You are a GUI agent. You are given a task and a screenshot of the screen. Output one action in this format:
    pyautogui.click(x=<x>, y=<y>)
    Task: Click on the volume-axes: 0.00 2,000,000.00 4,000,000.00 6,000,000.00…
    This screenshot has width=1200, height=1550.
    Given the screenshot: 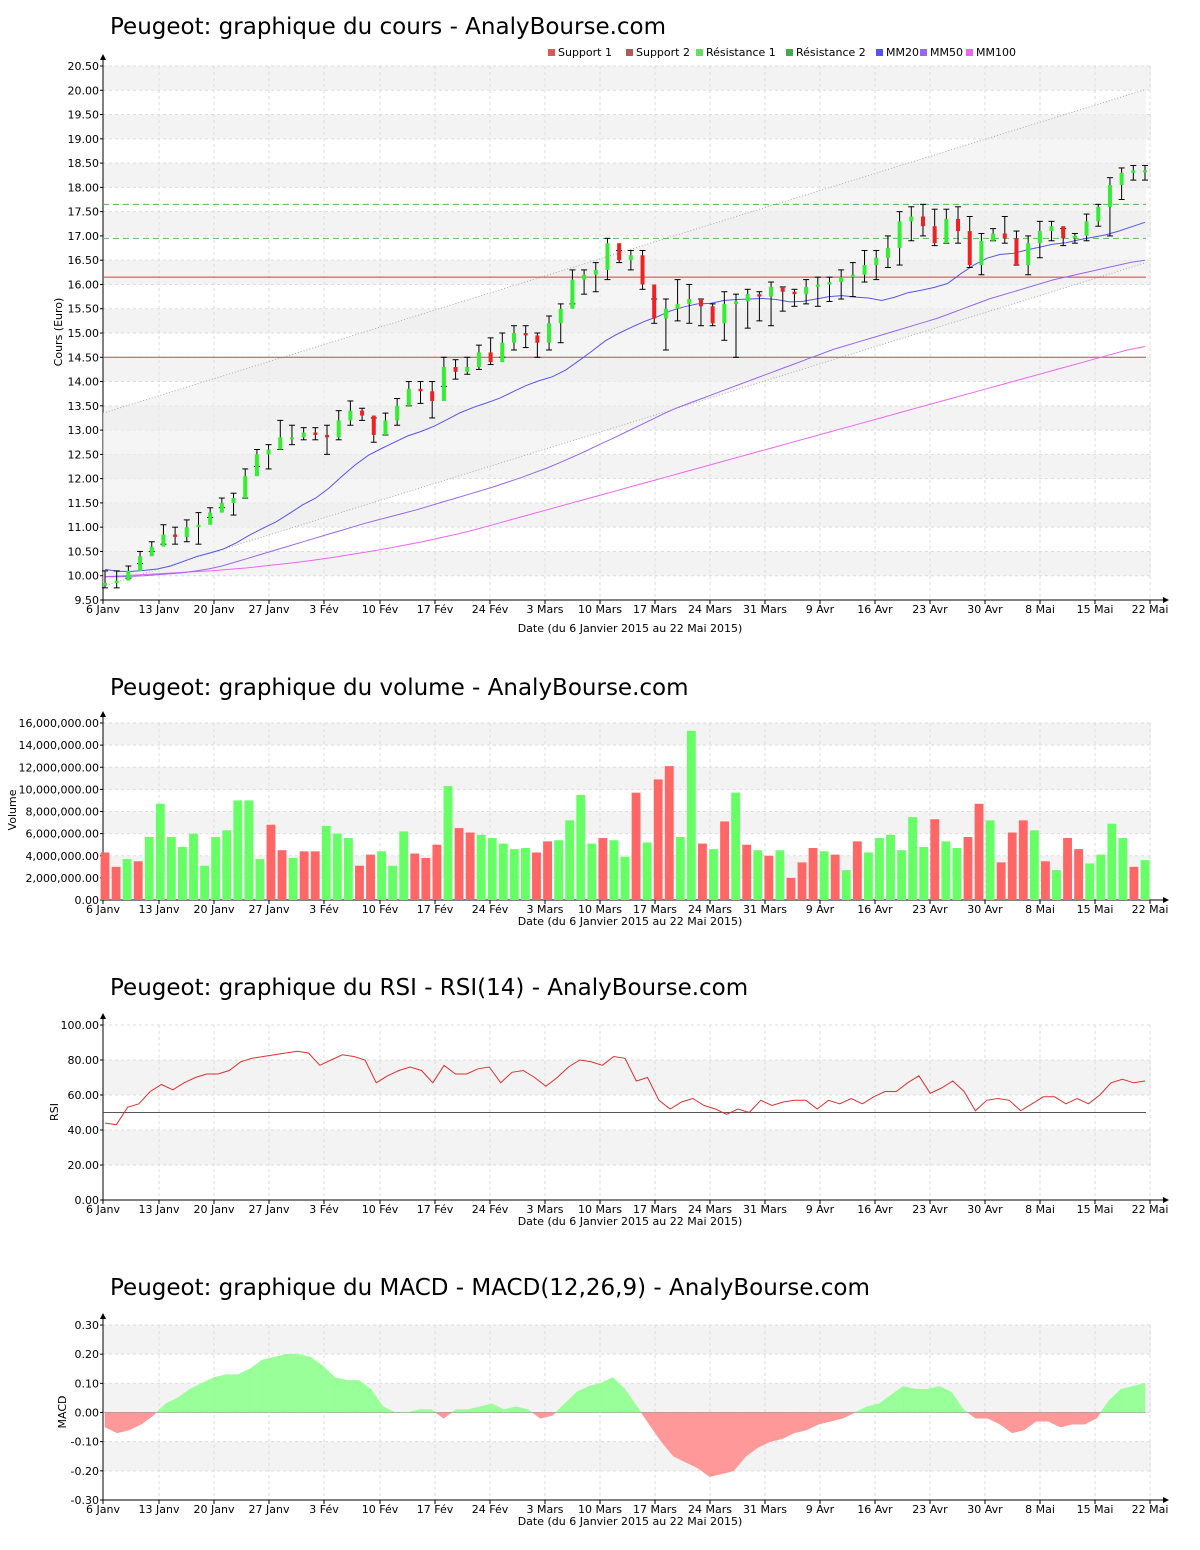 What is the action you would take?
    pyautogui.click(x=594, y=813)
    